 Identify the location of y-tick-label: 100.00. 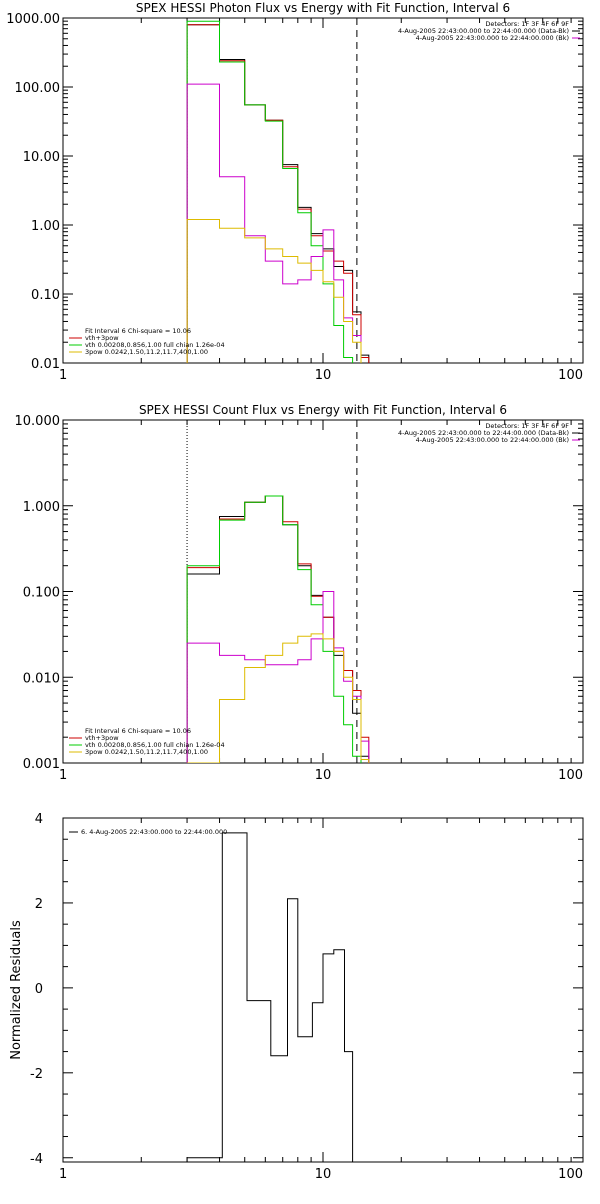
(38, 88).